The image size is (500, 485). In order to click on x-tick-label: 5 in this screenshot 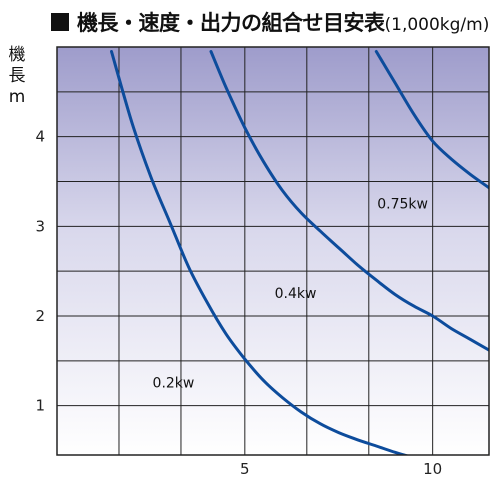, I will do `click(245, 469)`.